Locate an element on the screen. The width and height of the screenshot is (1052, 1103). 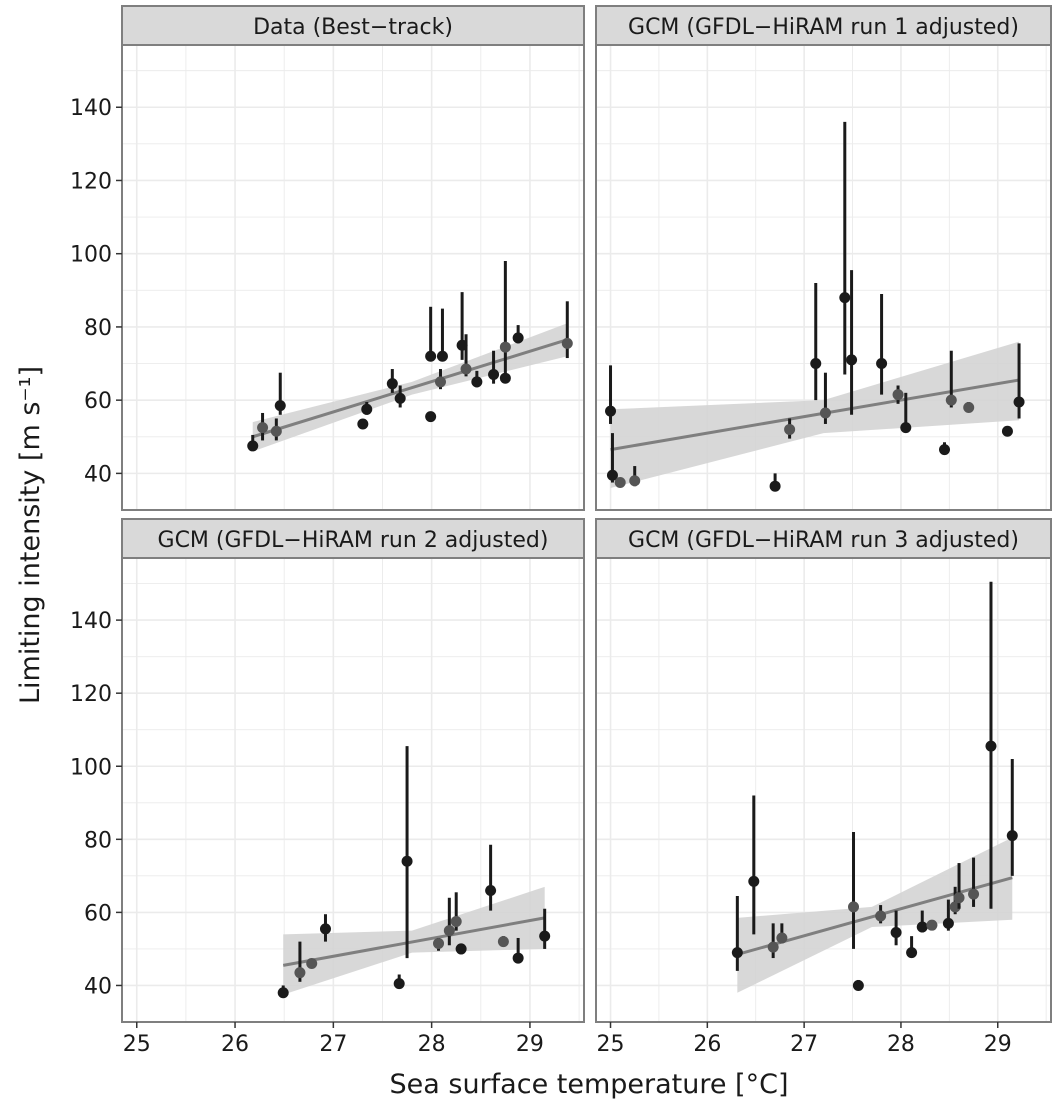
y-axis-title: Limiting intensity [m s⁻¹] is located at coordinates (30, 535).